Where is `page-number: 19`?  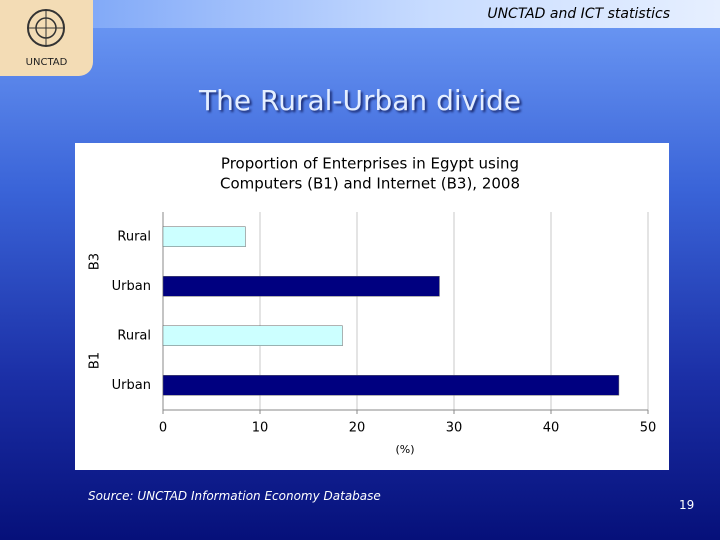
page-number: 19 is located at coordinates (687, 505).